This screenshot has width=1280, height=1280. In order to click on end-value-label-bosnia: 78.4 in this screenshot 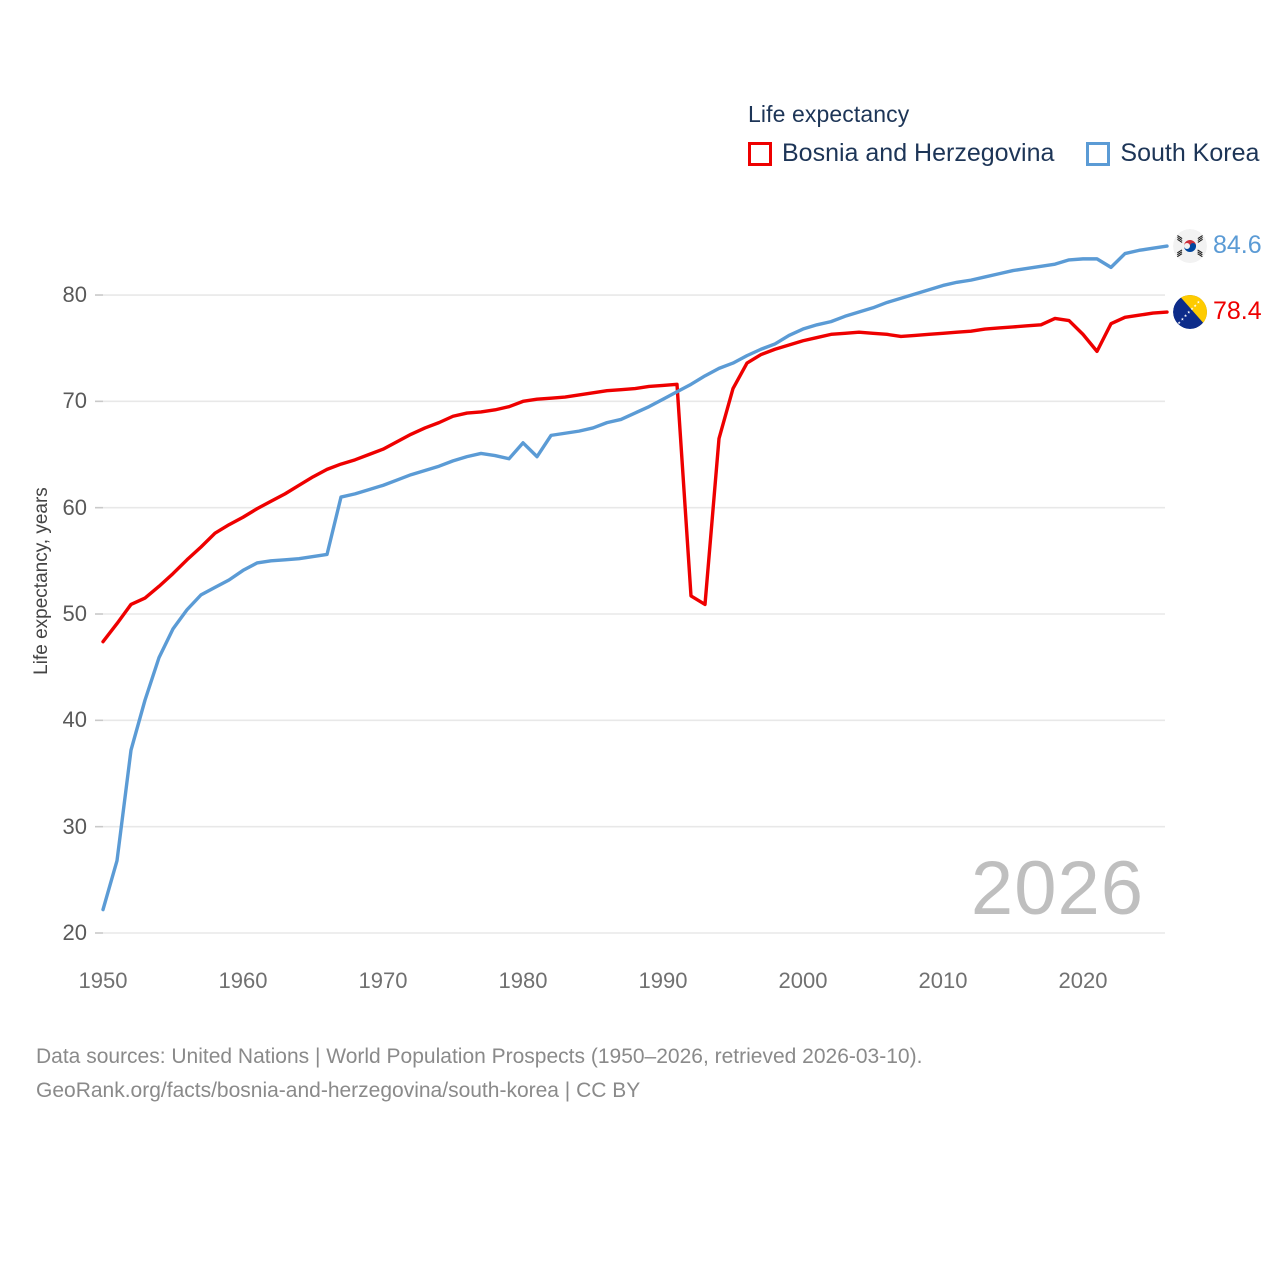, I will do `click(1237, 311)`.